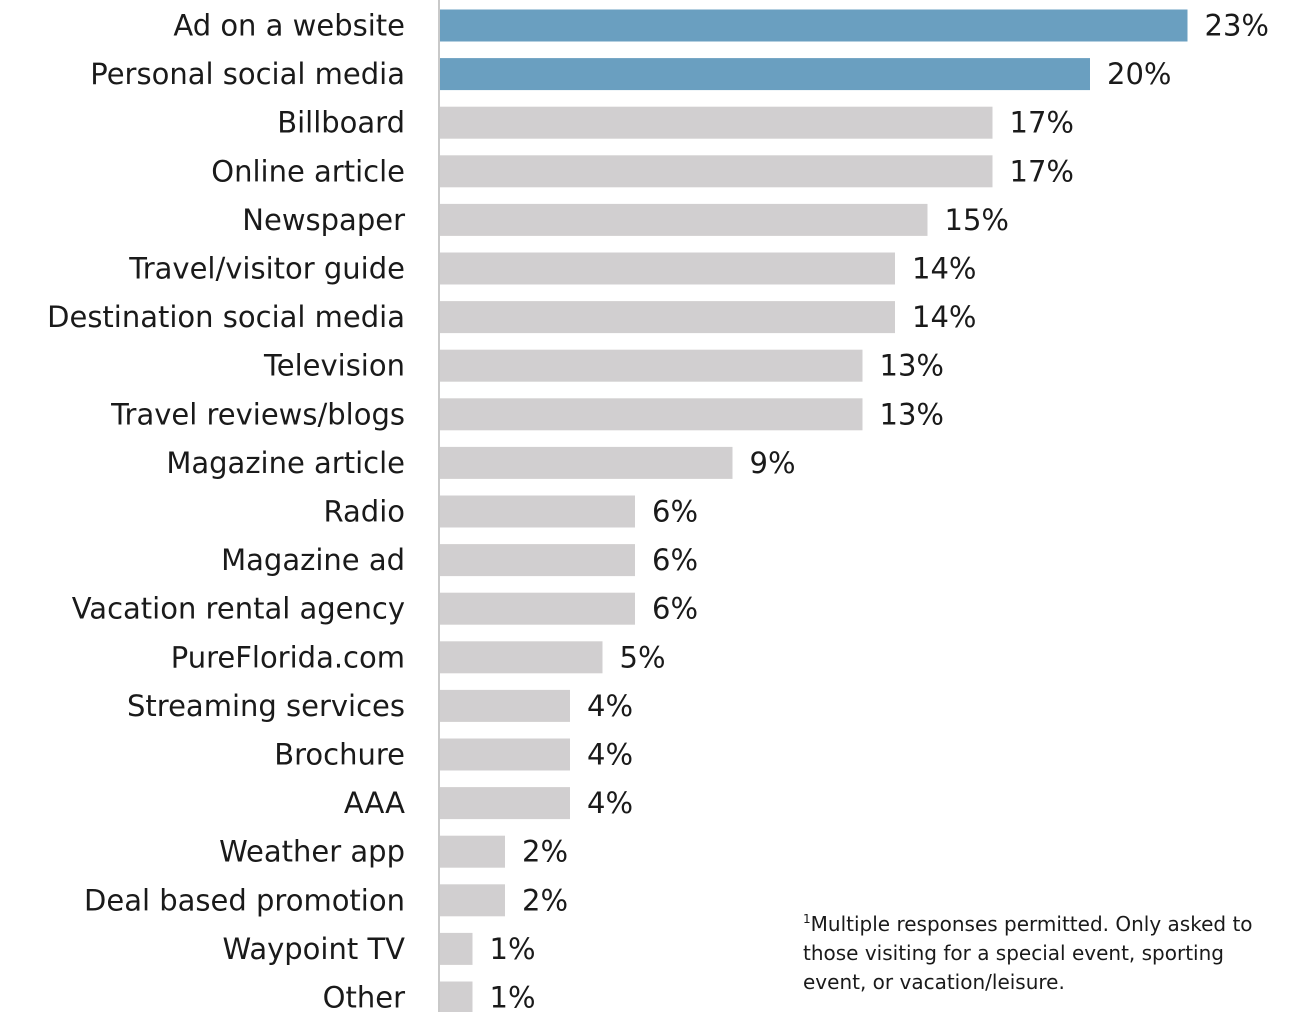  I want to click on category-label: Weather app, so click(312, 852).